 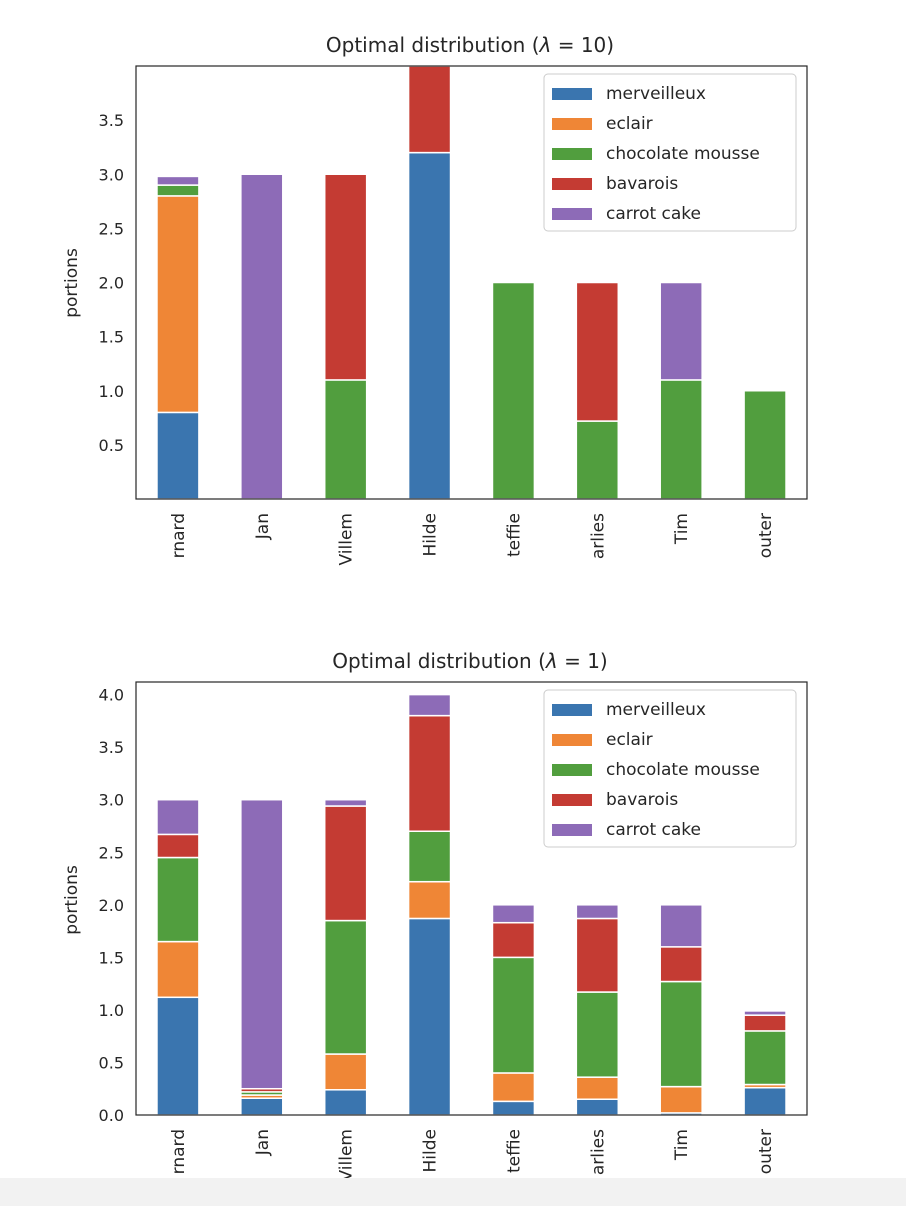 I want to click on chart-1-x-ticks: rnard Jan Villem Hilde teffie arlies Tim outer, so click(x=472, y=539).